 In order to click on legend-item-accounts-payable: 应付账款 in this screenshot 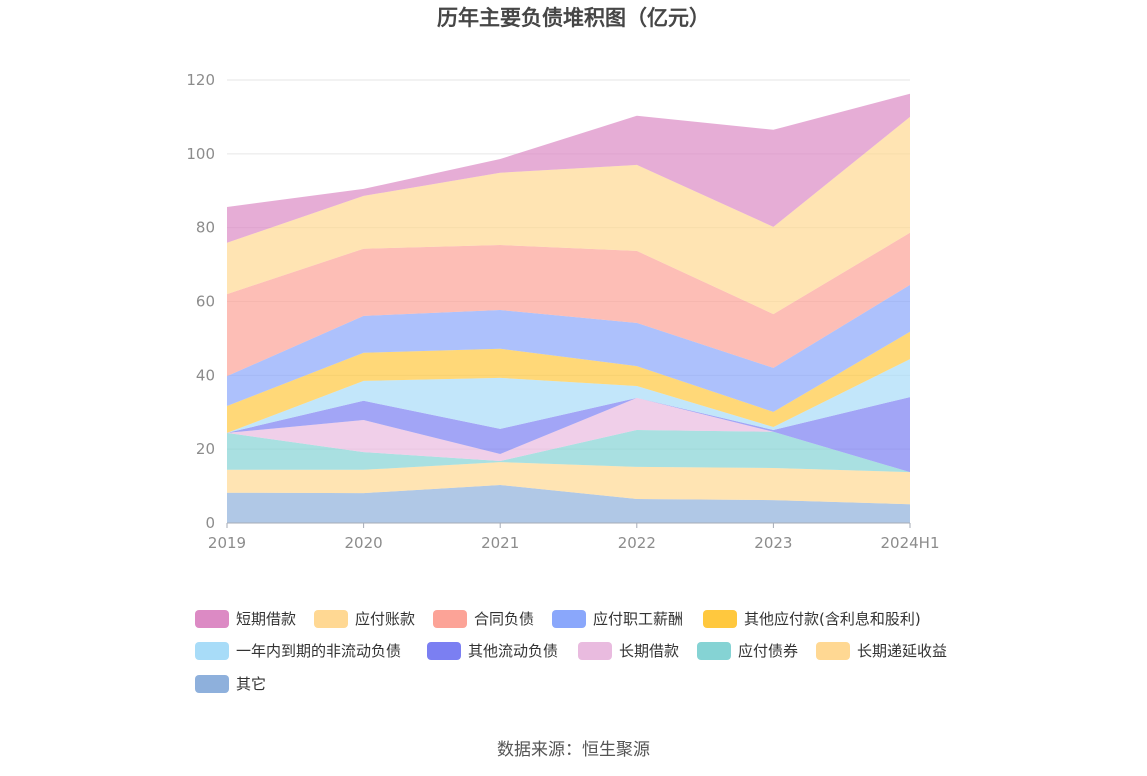, I will do `click(364, 619)`.